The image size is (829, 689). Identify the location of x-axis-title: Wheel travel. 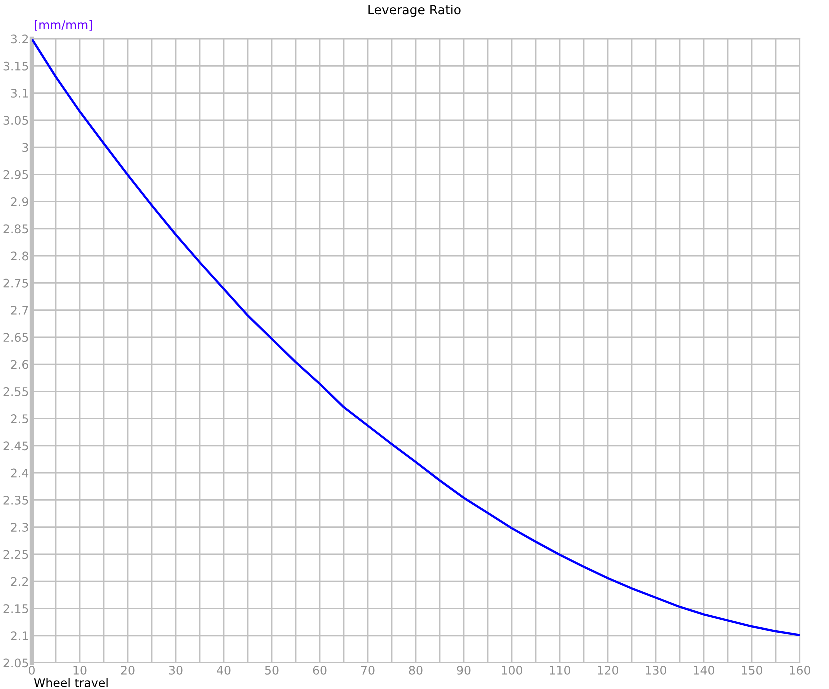
(71, 683).